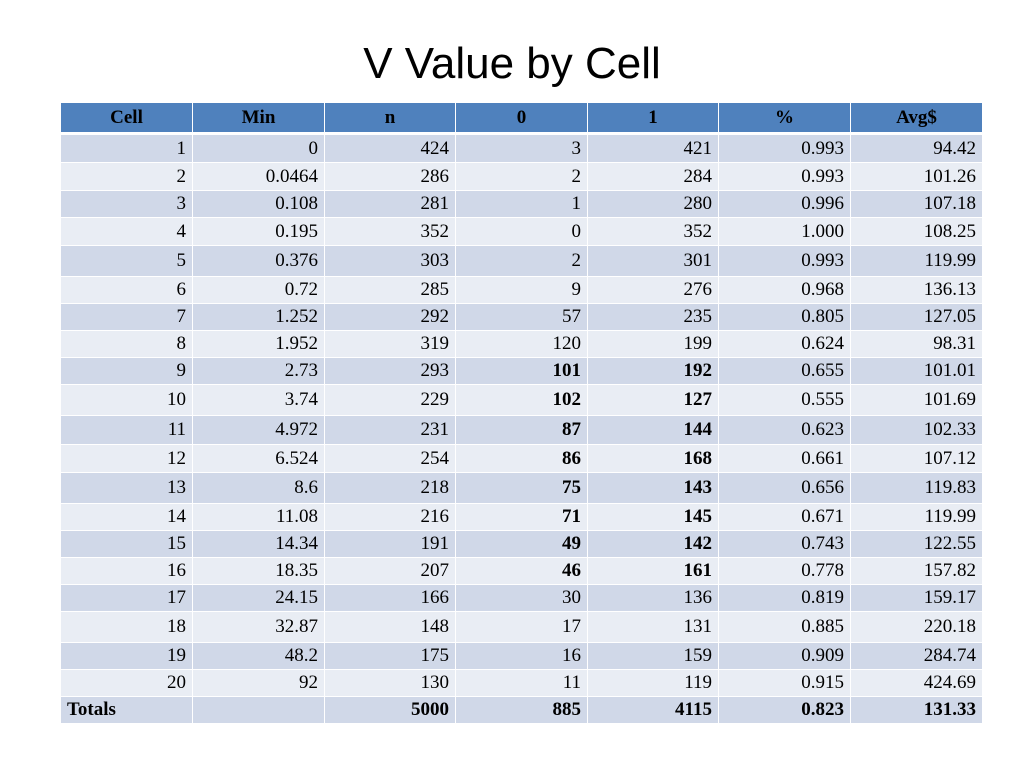  I want to click on table-row: 11 4.972 231 87 144 0.623 102.33, so click(521, 430).